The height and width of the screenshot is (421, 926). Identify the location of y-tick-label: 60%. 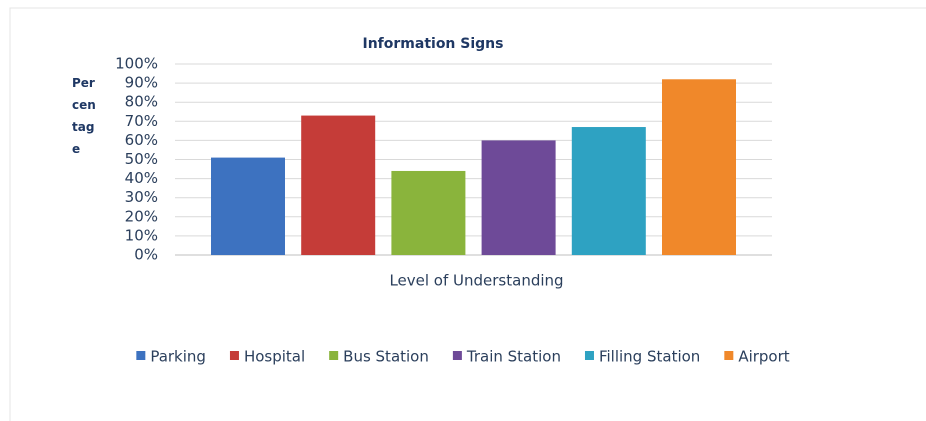
(141, 140).